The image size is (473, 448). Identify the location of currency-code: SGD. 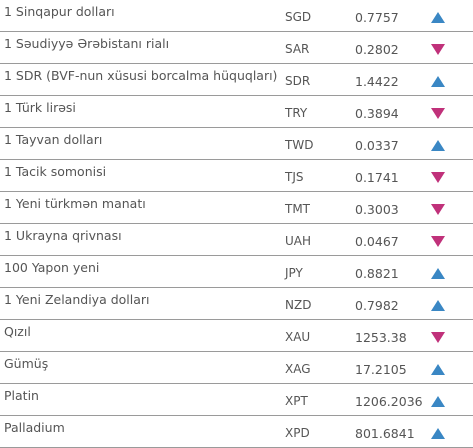
(298, 17).